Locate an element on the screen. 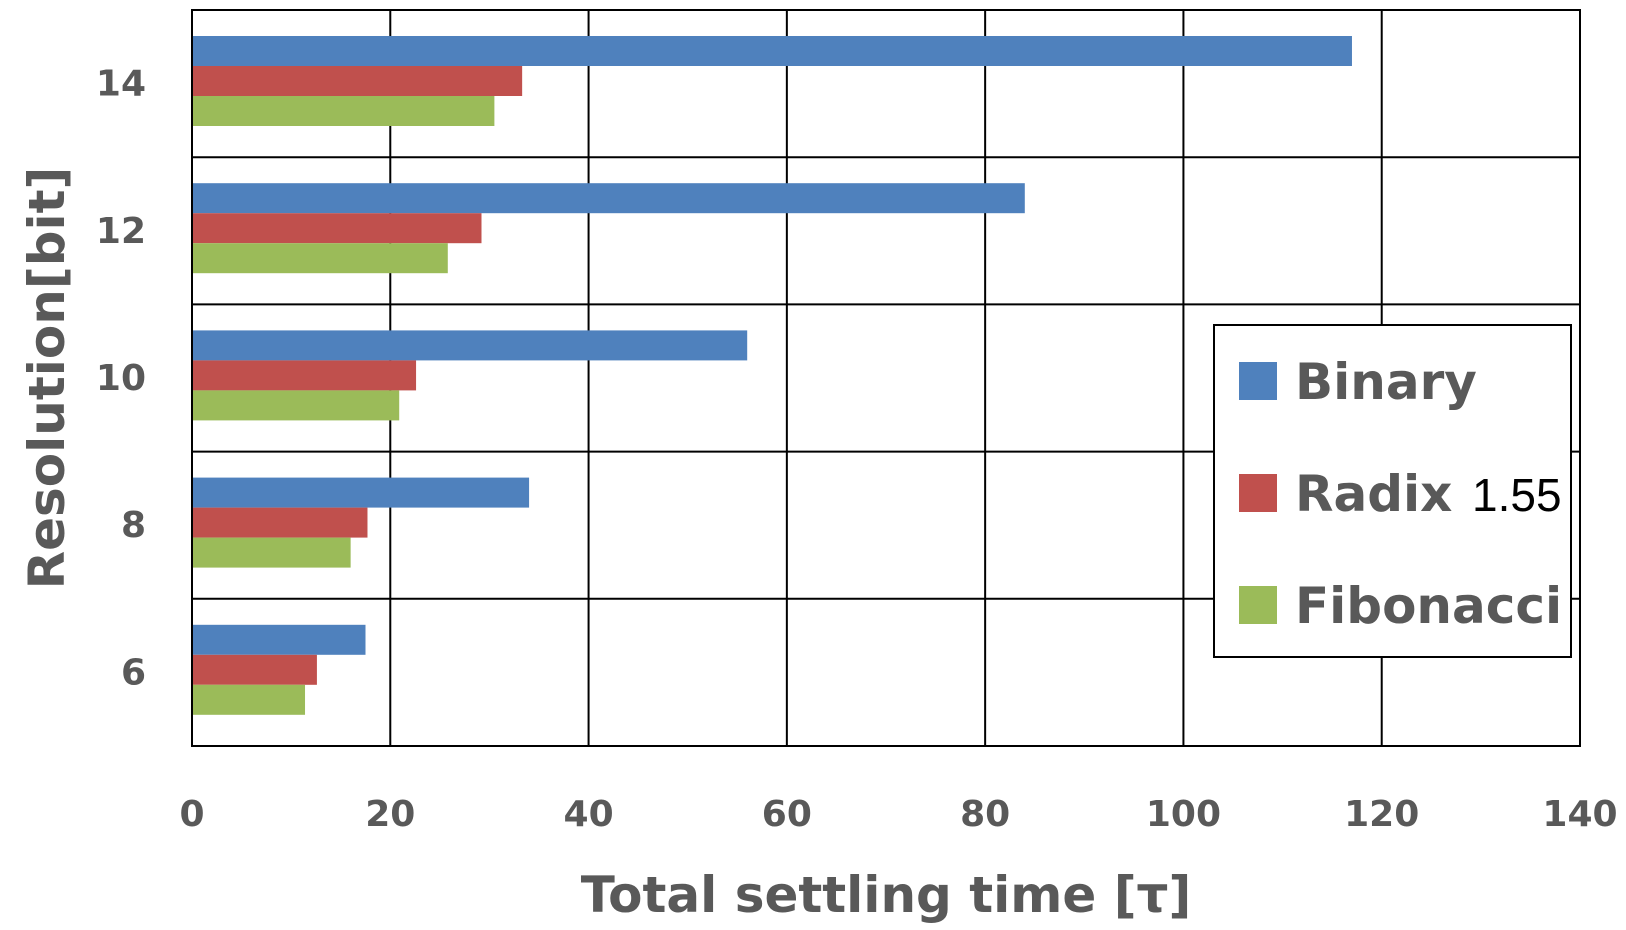  x-tick-label: 120 is located at coordinates (1381, 814).